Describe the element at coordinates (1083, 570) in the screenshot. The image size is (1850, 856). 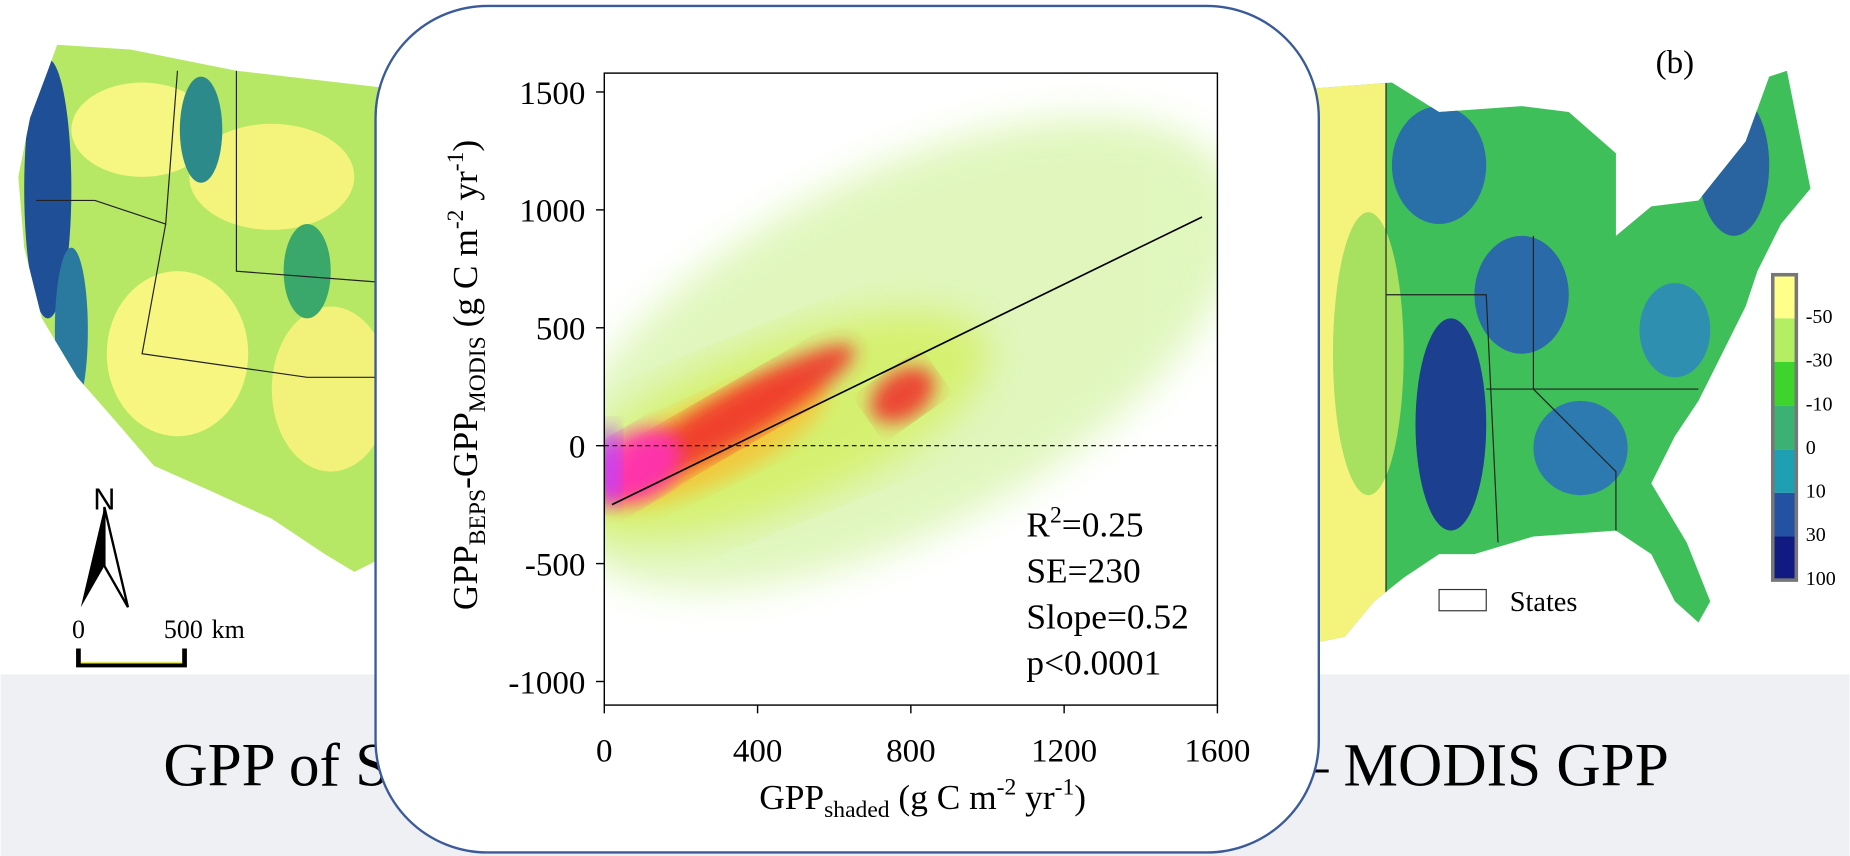
I see `annotation: SE=230` at that location.